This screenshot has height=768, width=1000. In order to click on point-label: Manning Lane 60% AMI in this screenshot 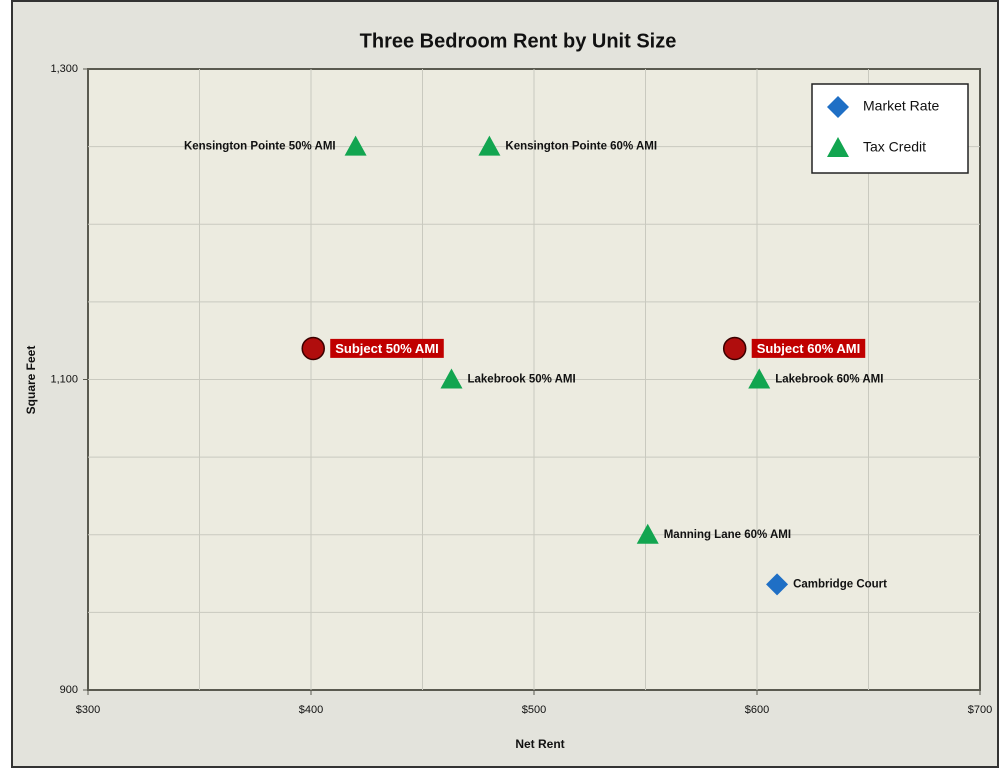, I will do `click(727, 535)`.